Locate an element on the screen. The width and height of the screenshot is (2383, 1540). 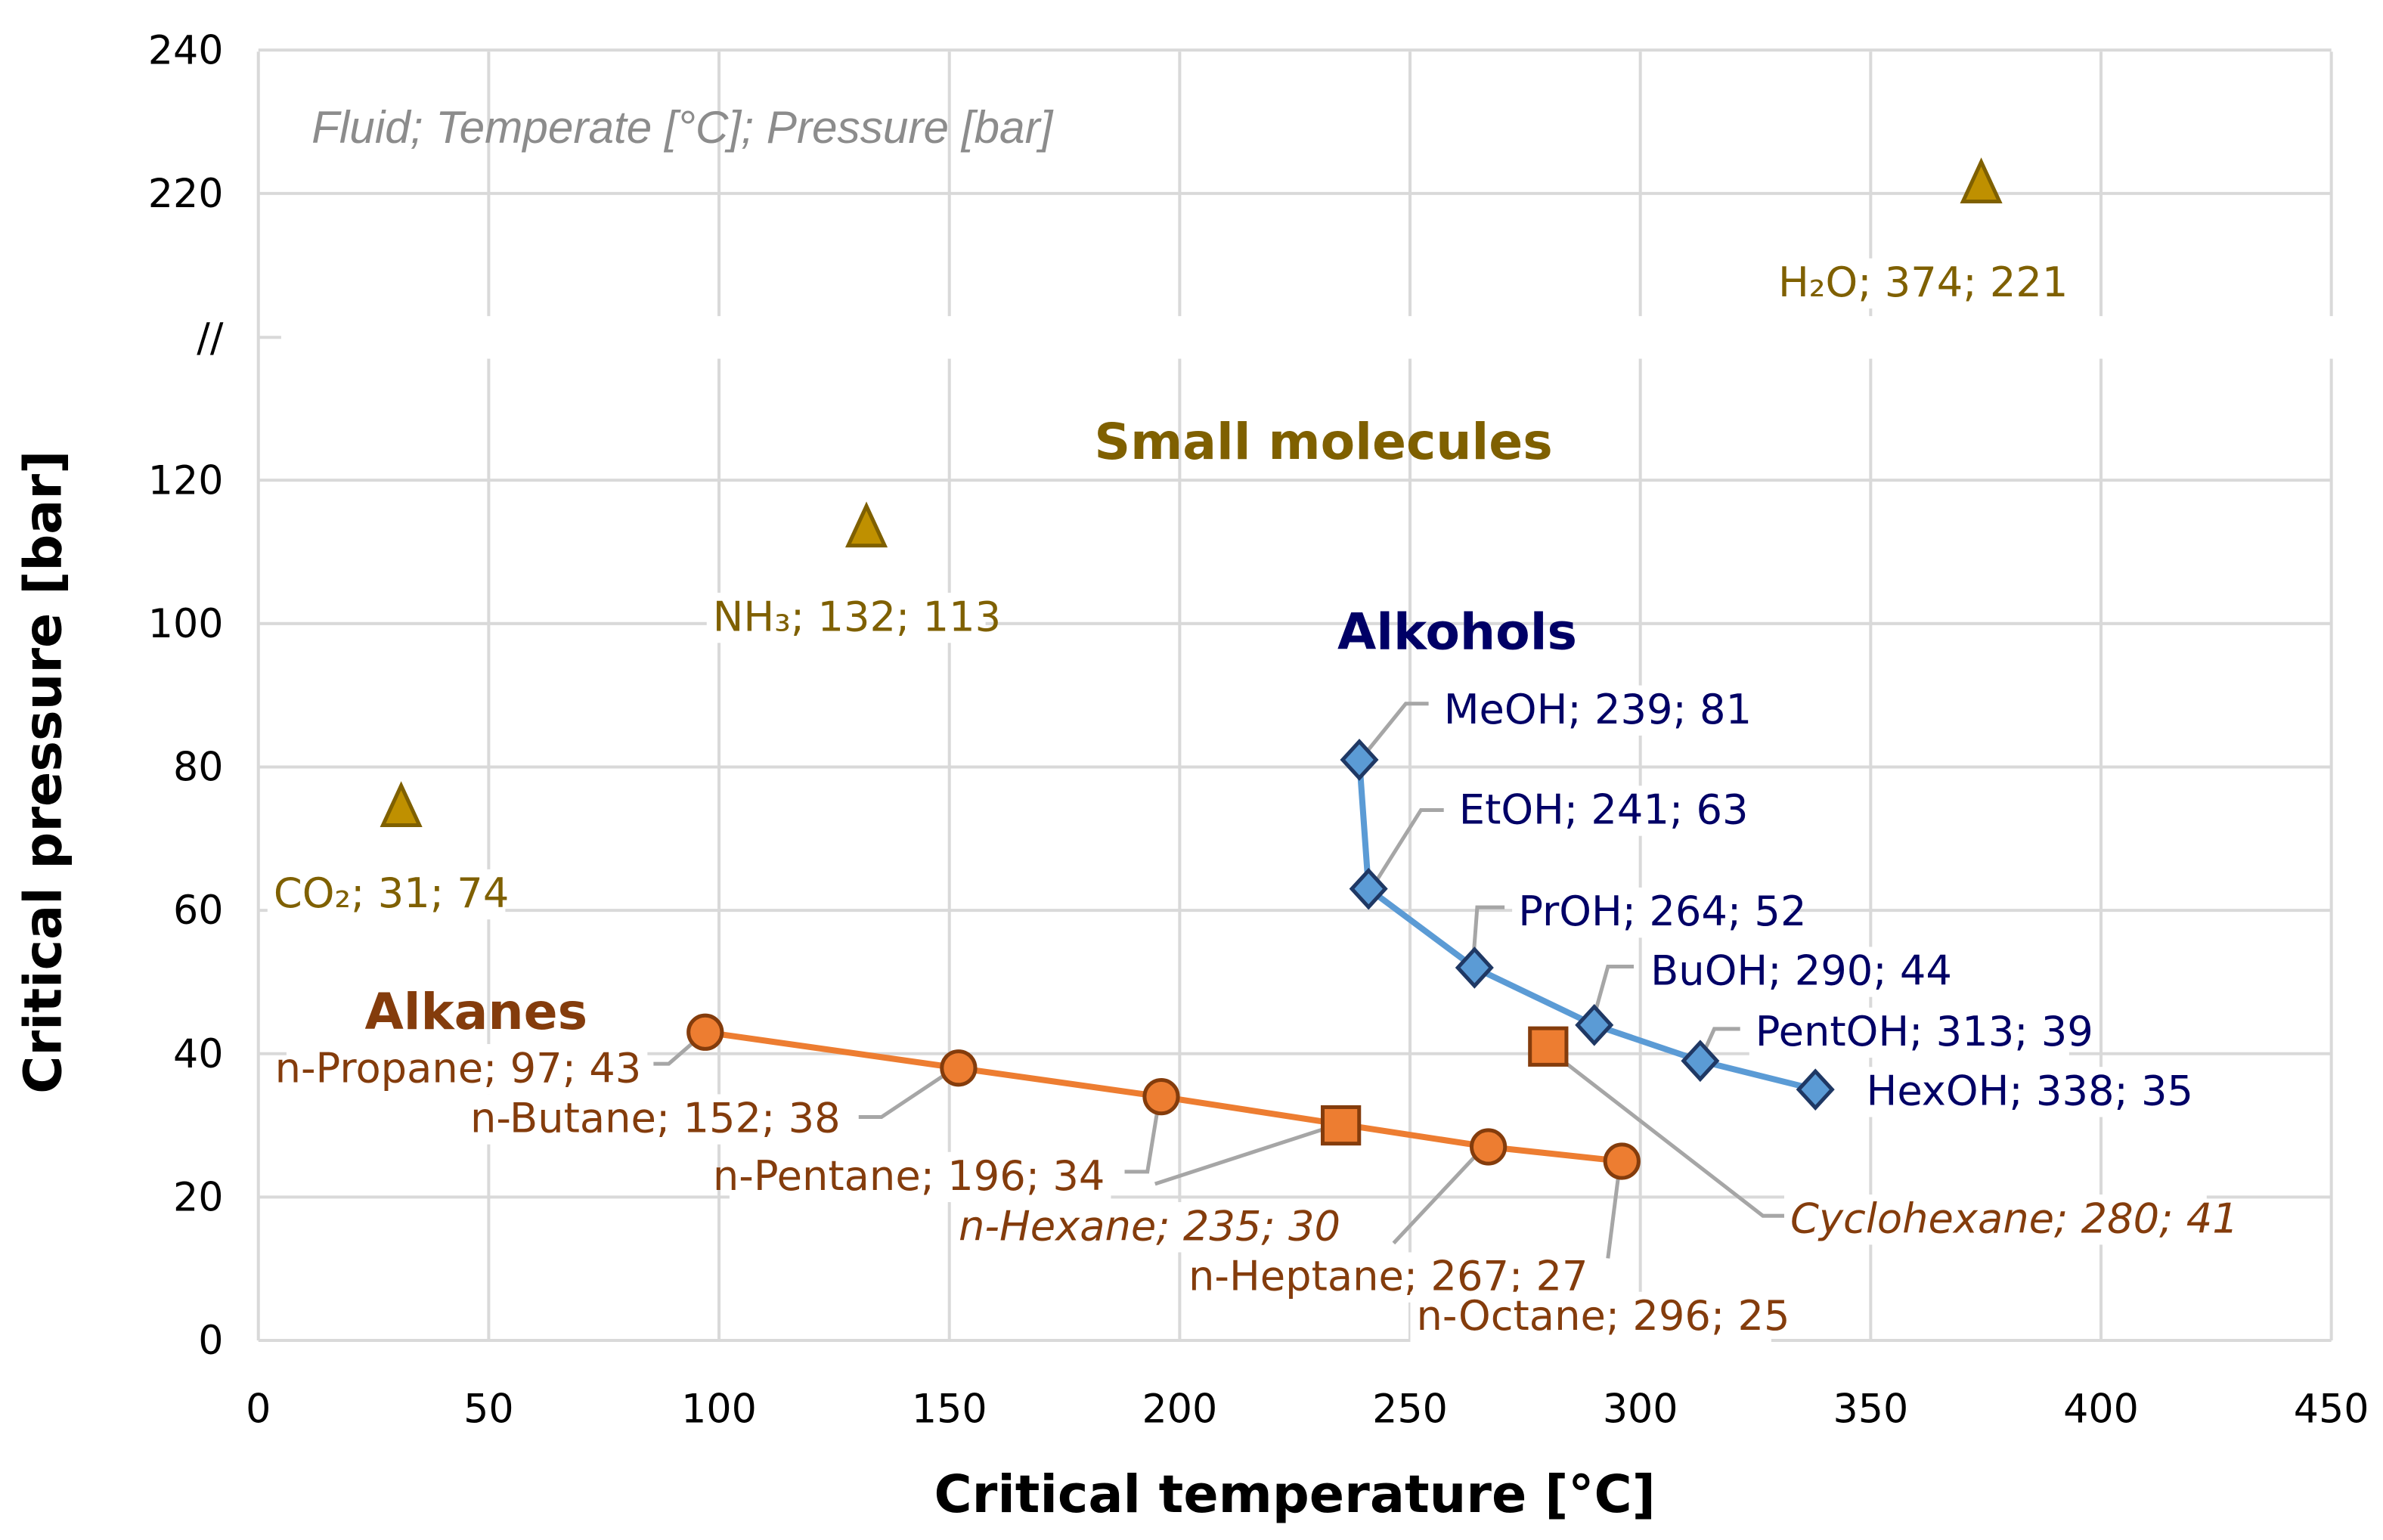
group-label-alkanes: Alkanes is located at coordinates (475, 1011).